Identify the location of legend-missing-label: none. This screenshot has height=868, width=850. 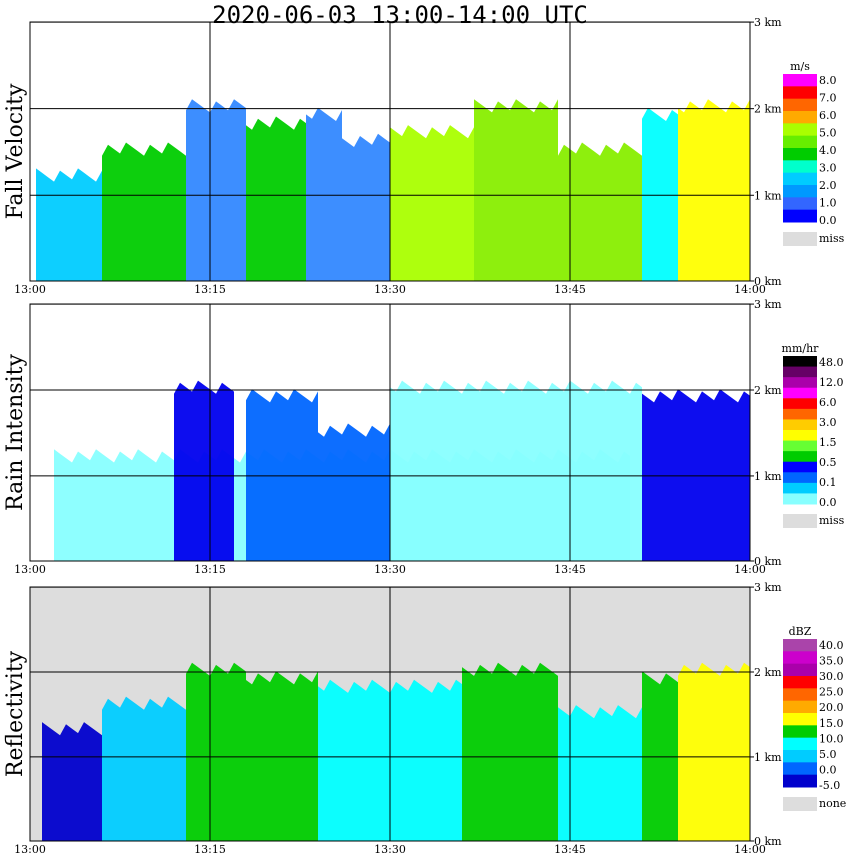
(832, 803).